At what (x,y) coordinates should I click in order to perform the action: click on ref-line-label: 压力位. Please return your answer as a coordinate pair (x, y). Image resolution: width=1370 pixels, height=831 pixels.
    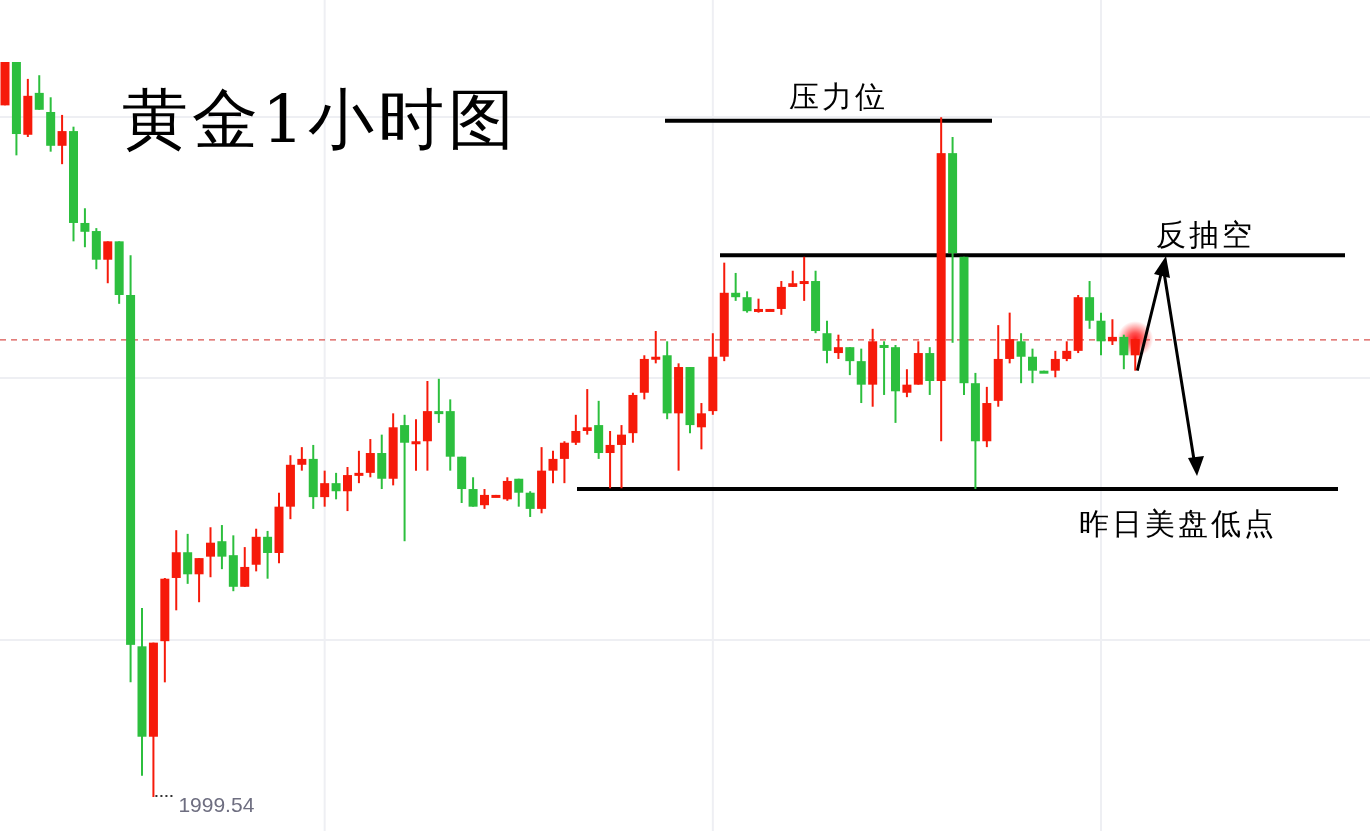
    Looking at the image, I should click on (838, 96).